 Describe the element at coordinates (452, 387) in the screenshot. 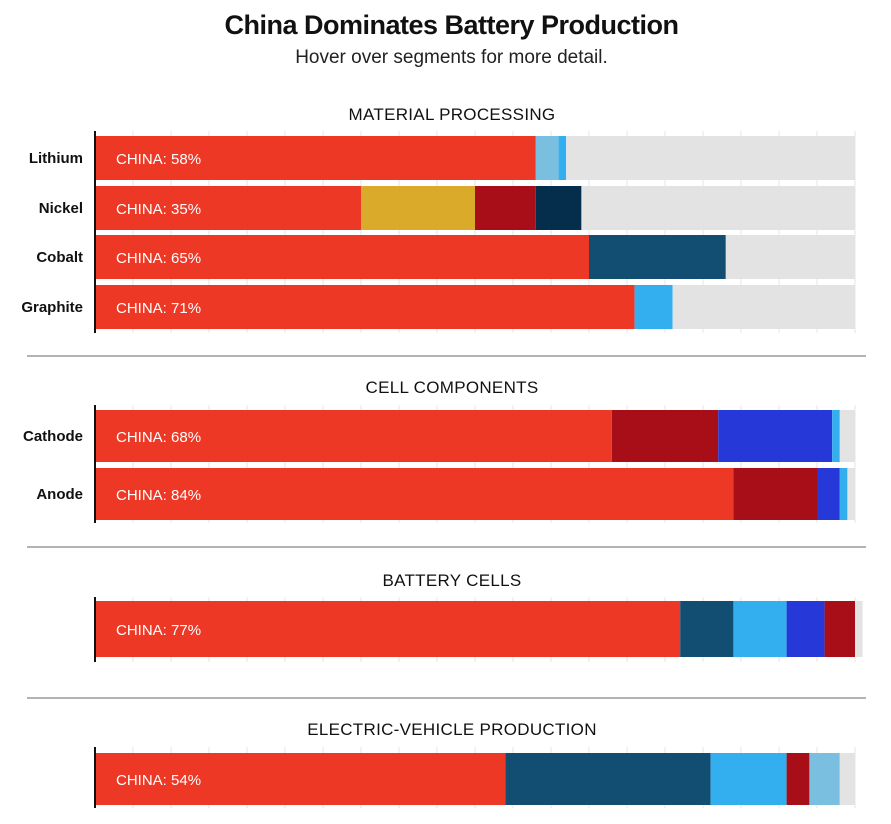

I see `section-title-cell-components: CELL COMPONENTS` at that location.